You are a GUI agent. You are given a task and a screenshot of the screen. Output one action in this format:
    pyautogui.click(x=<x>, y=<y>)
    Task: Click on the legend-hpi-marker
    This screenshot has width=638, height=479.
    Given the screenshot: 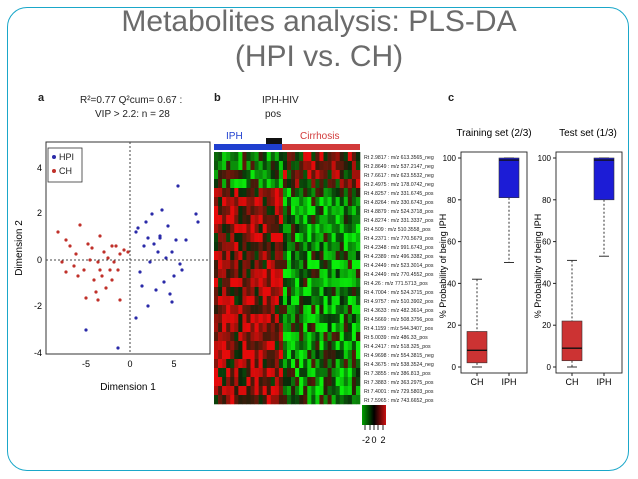 What is the action you would take?
    pyautogui.click(x=54, y=157)
    